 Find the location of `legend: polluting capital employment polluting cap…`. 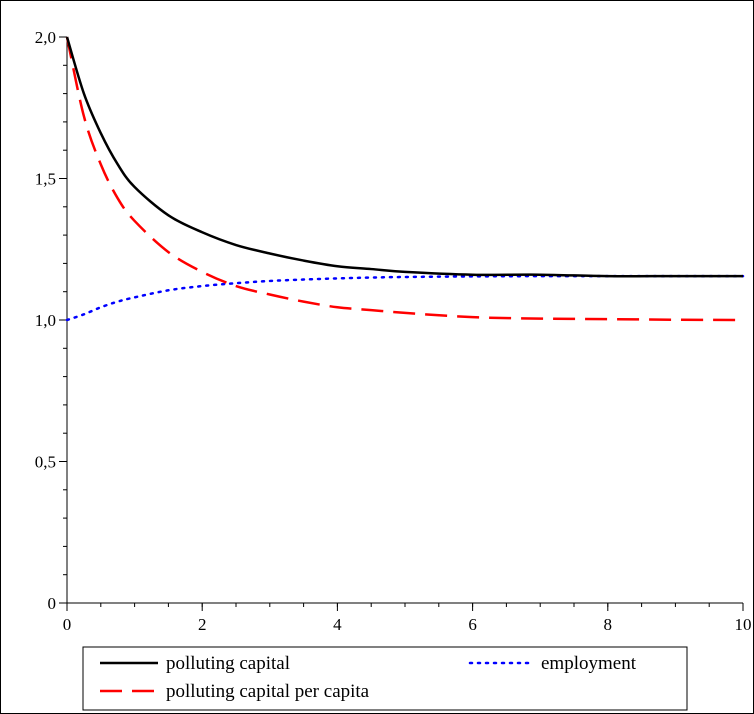

legend: polluting capital employment polluting cap… is located at coordinates (385, 678).